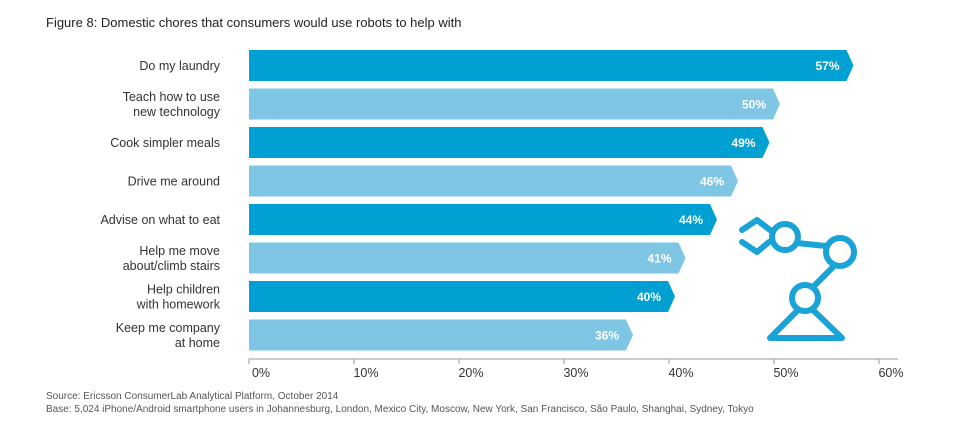 This screenshot has height=431, width=955. I want to click on category-label: with homework, so click(178, 305).